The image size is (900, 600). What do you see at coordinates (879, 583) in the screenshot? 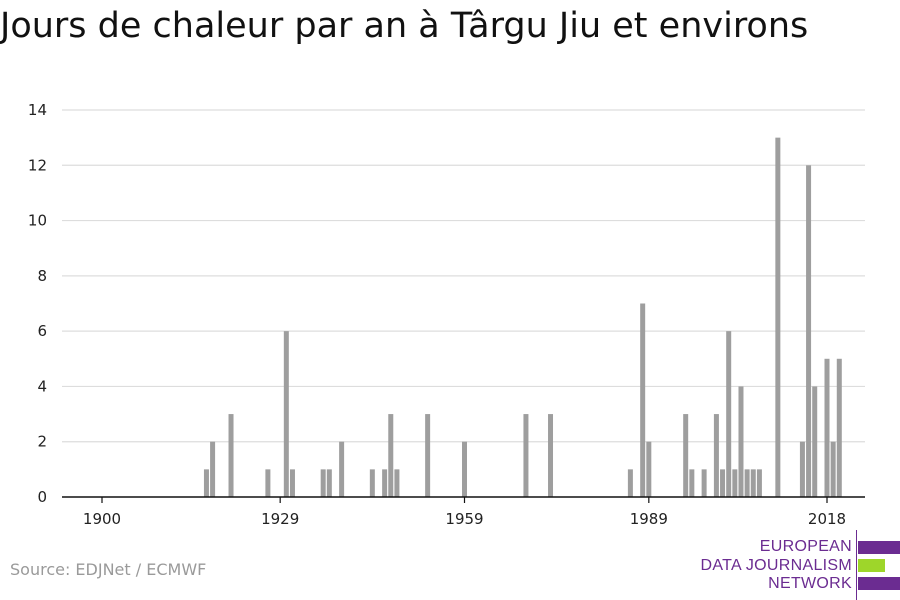
I see `logo-bar-purple-bottom` at bounding box center [879, 583].